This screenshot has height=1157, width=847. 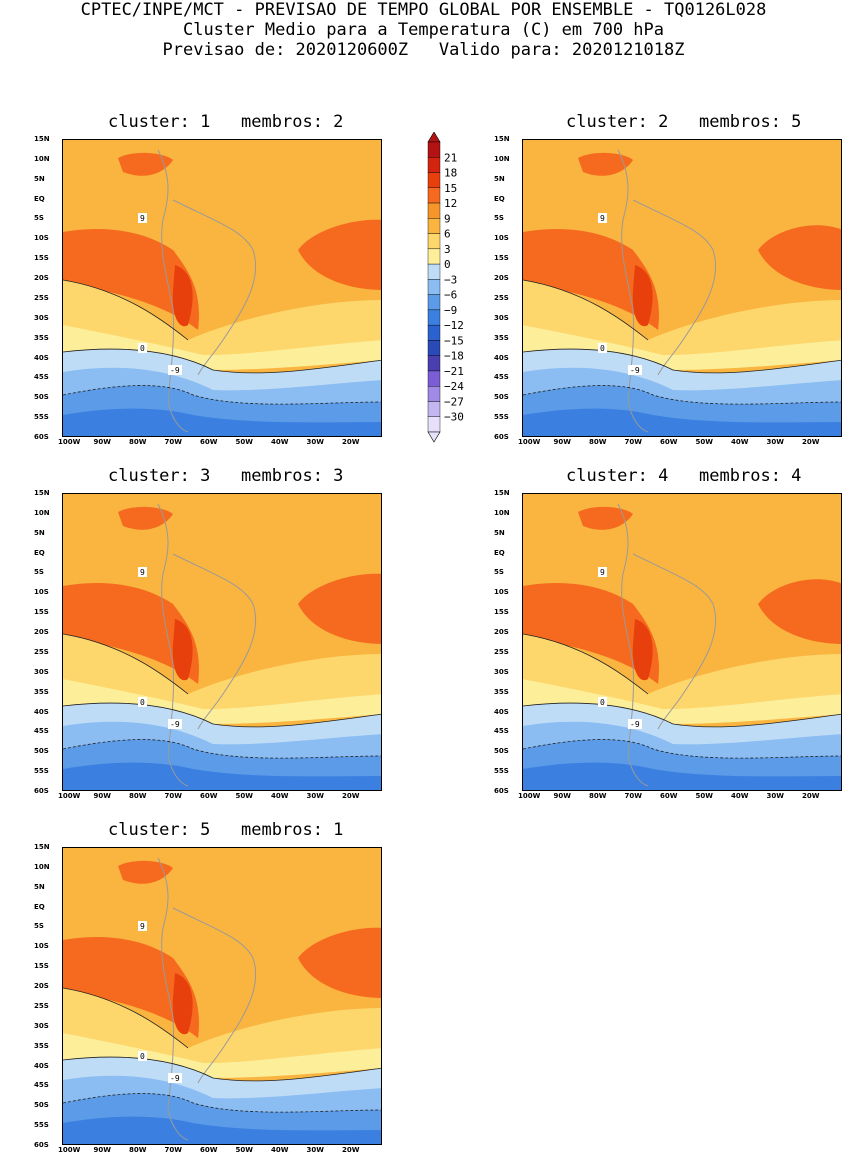 I want to click on lon-tick-label: 80W, so click(x=138, y=1150).